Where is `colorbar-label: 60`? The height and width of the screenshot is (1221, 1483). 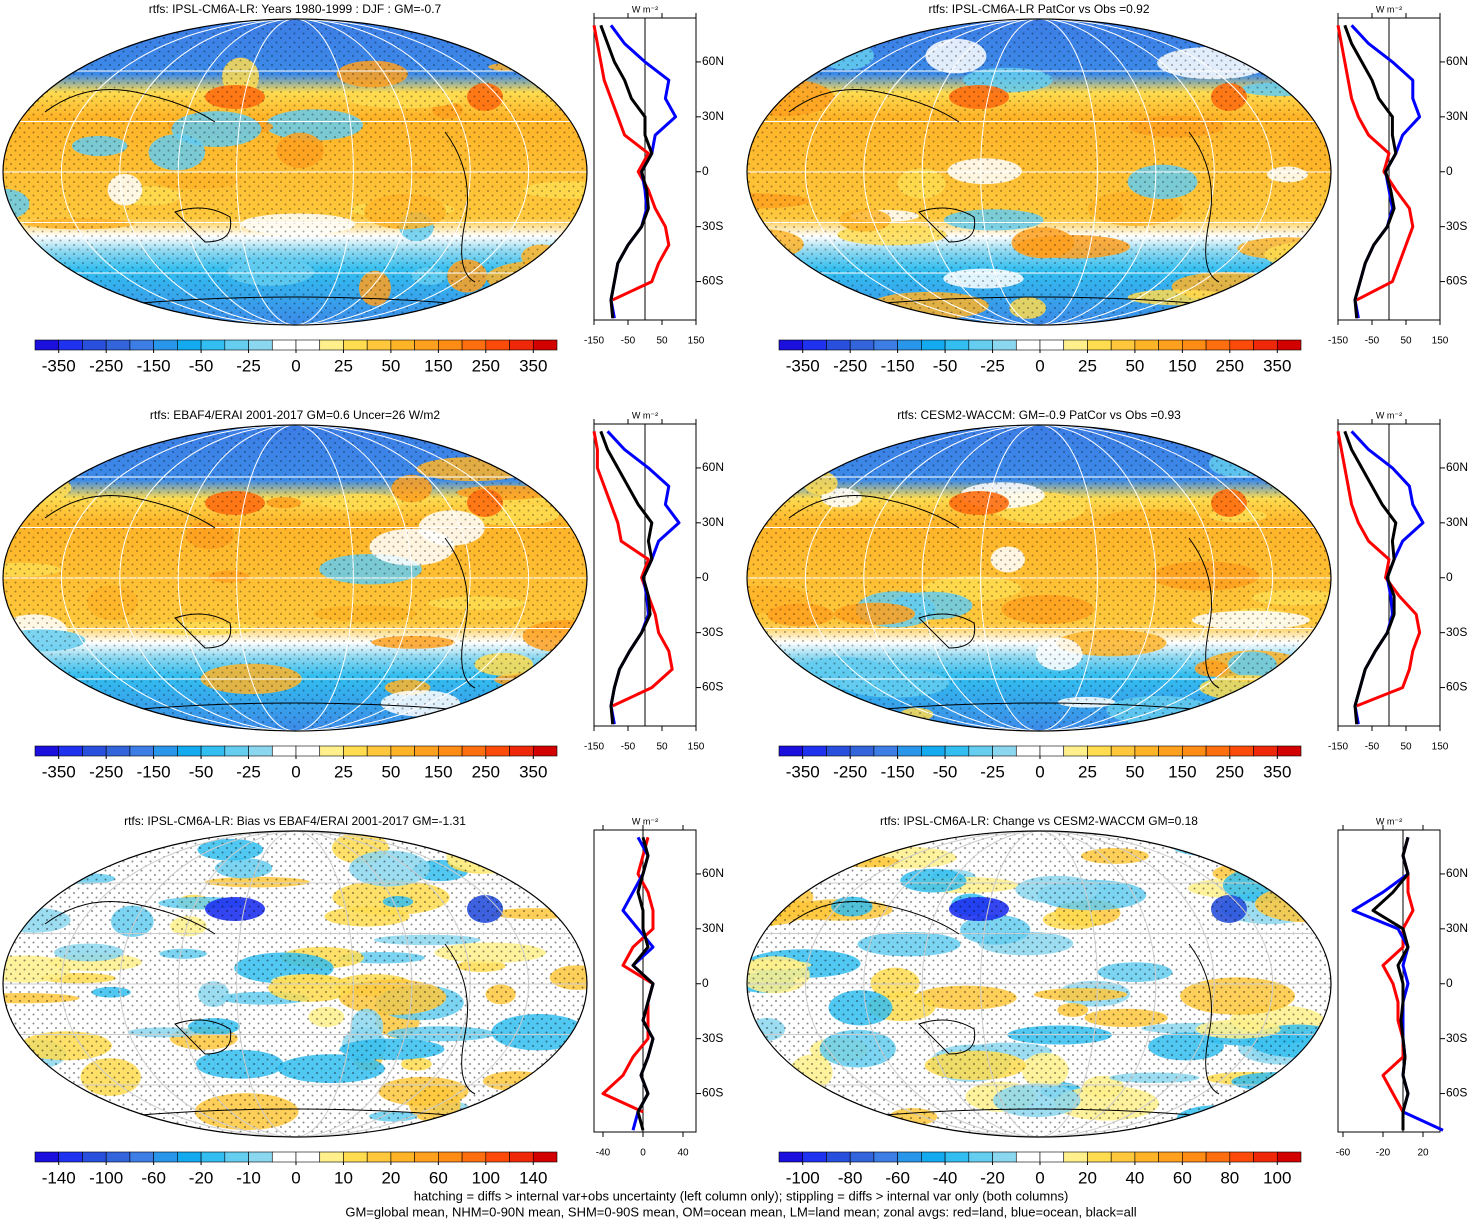 colorbar-label: 60 is located at coordinates (438, 1177).